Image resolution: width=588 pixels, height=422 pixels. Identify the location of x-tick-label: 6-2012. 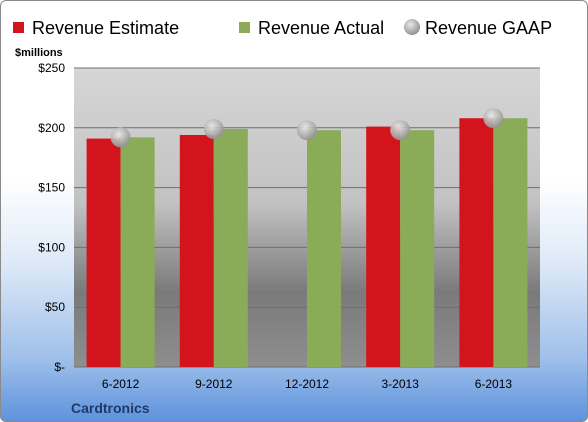
(121, 384).